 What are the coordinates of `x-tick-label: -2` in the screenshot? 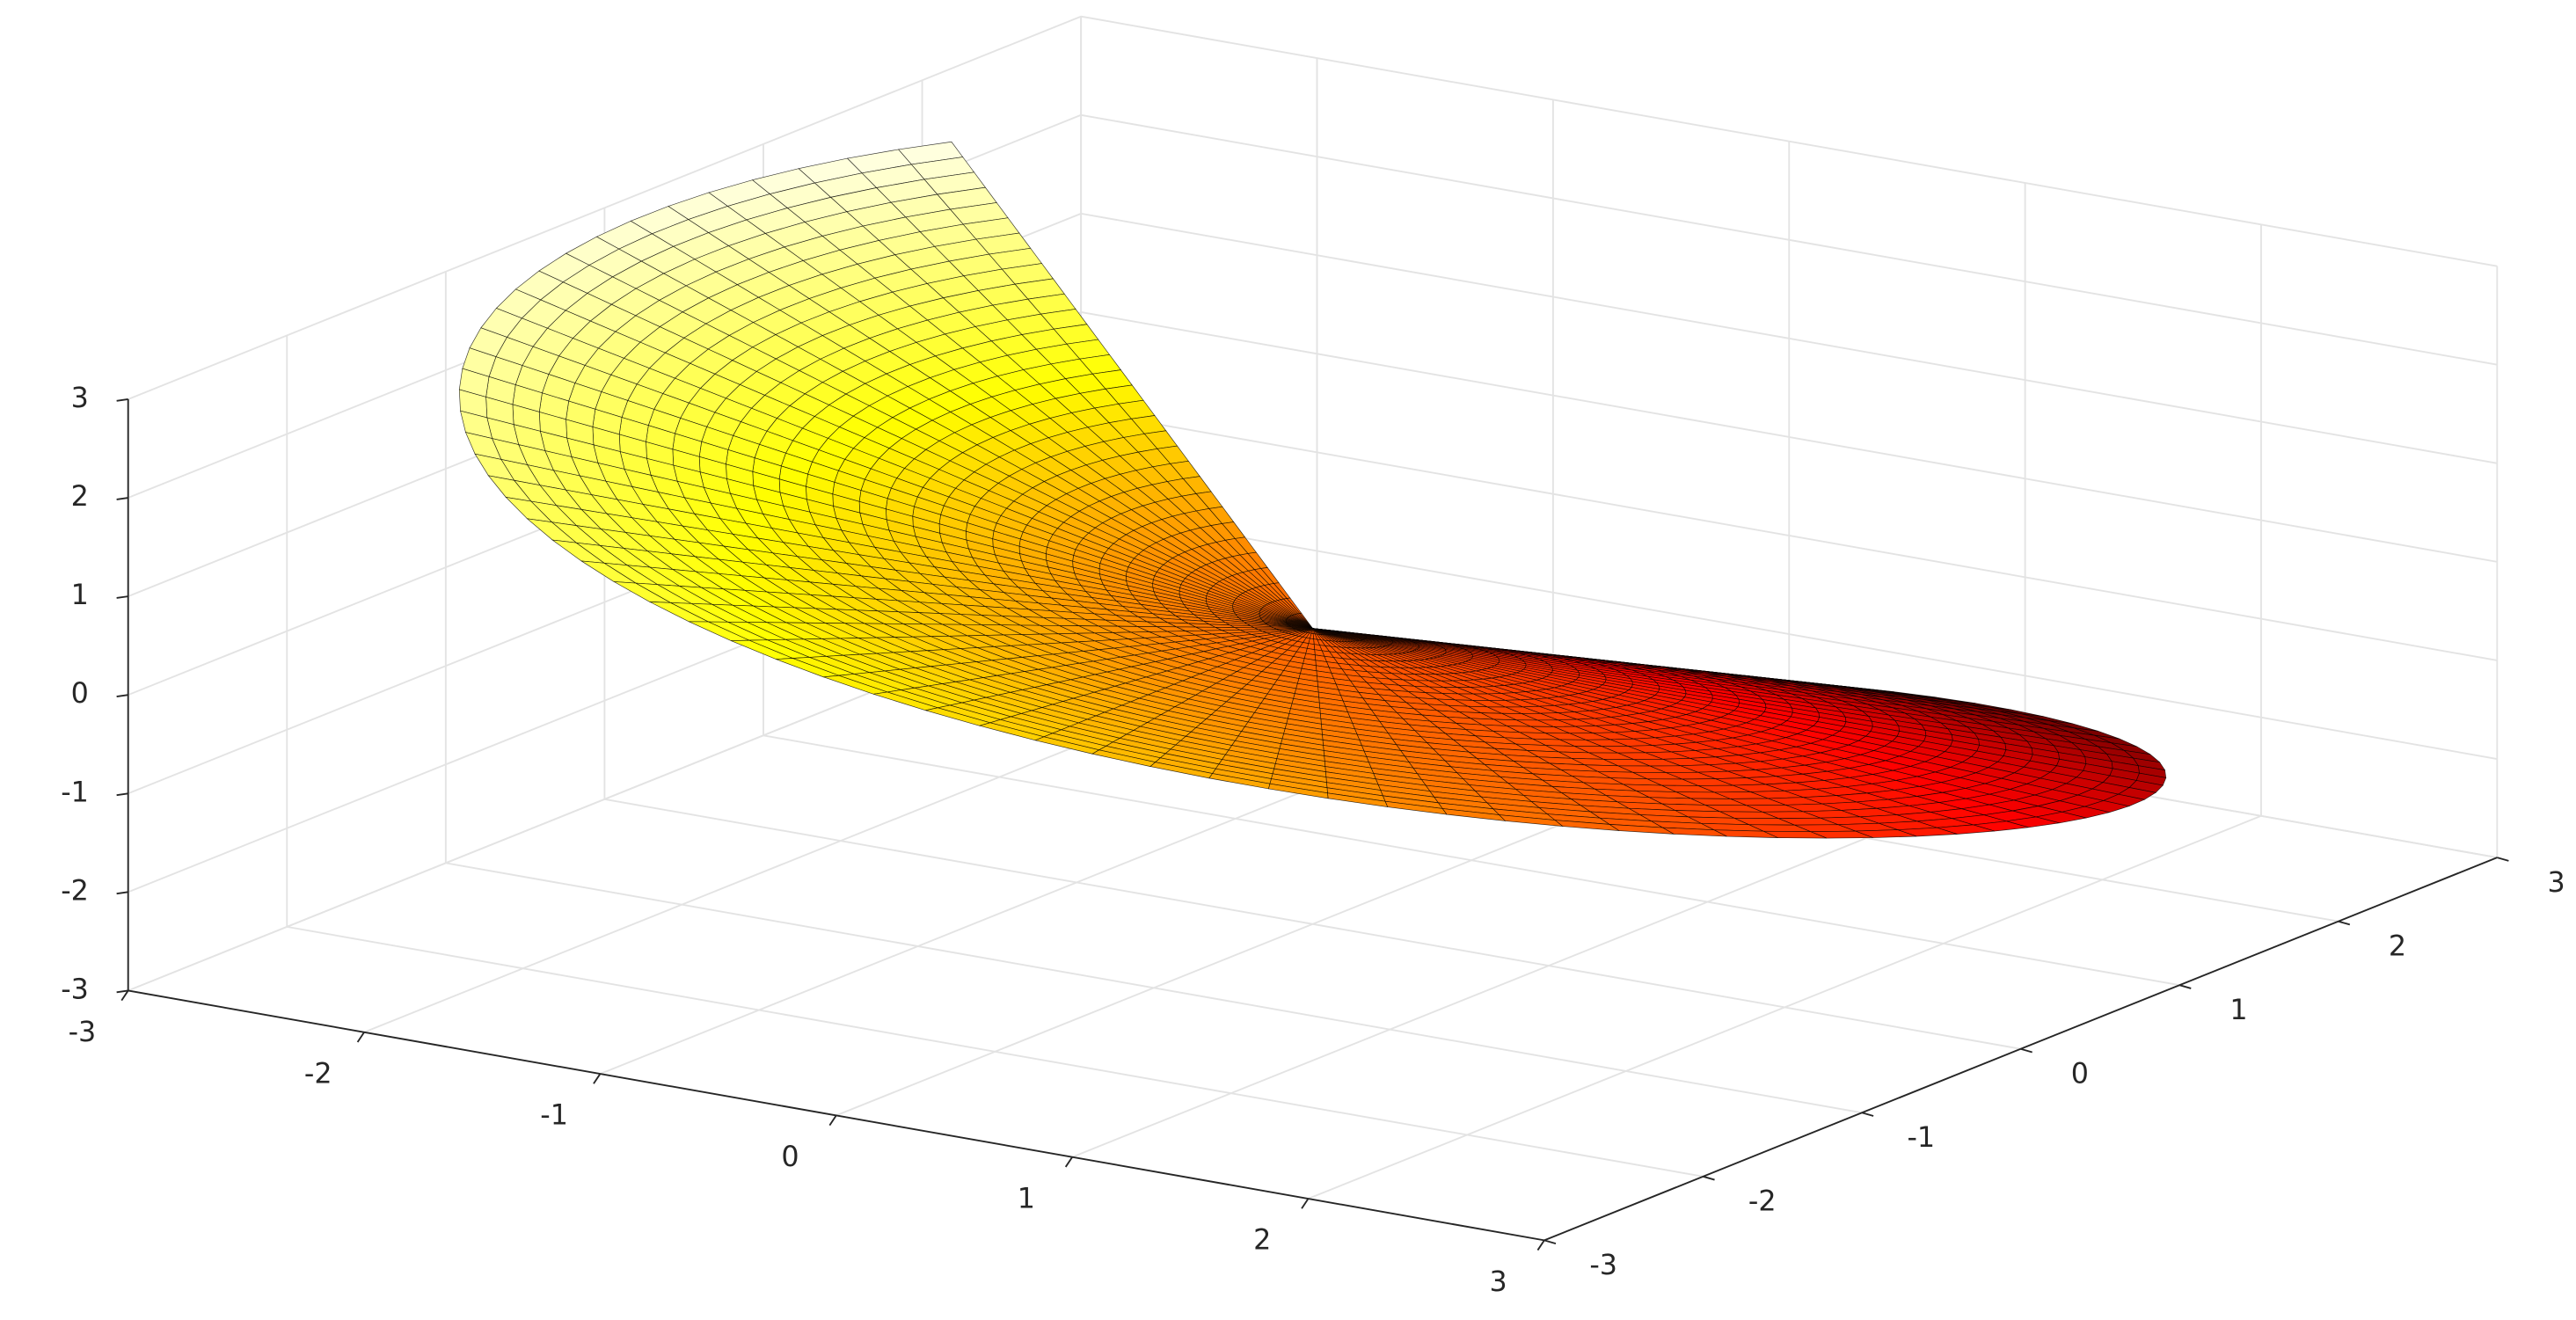 It's located at (318, 1074).